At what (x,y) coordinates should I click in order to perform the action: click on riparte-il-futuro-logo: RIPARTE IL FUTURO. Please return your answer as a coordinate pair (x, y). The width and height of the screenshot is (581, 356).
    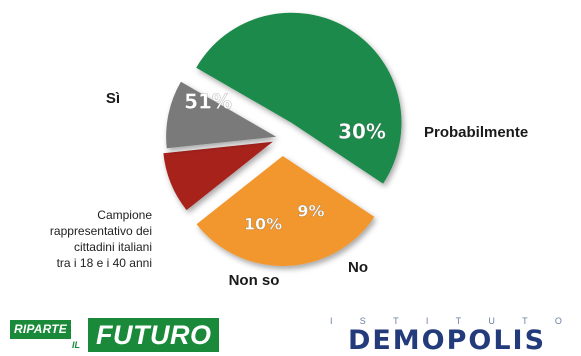
    Looking at the image, I should click on (115, 335).